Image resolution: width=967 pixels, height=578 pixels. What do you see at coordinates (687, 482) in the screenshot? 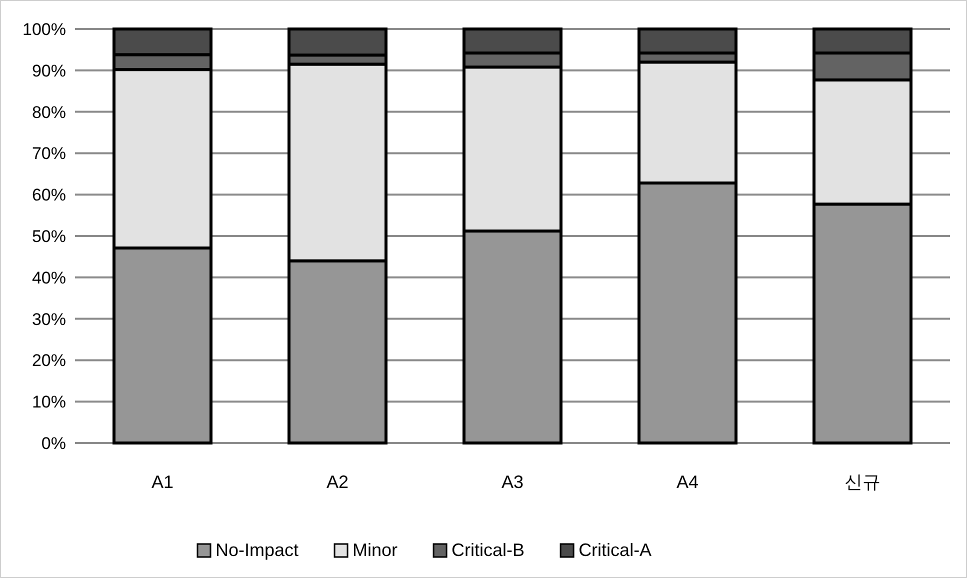
I see `x-tick-label: A4` at bounding box center [687, 482].